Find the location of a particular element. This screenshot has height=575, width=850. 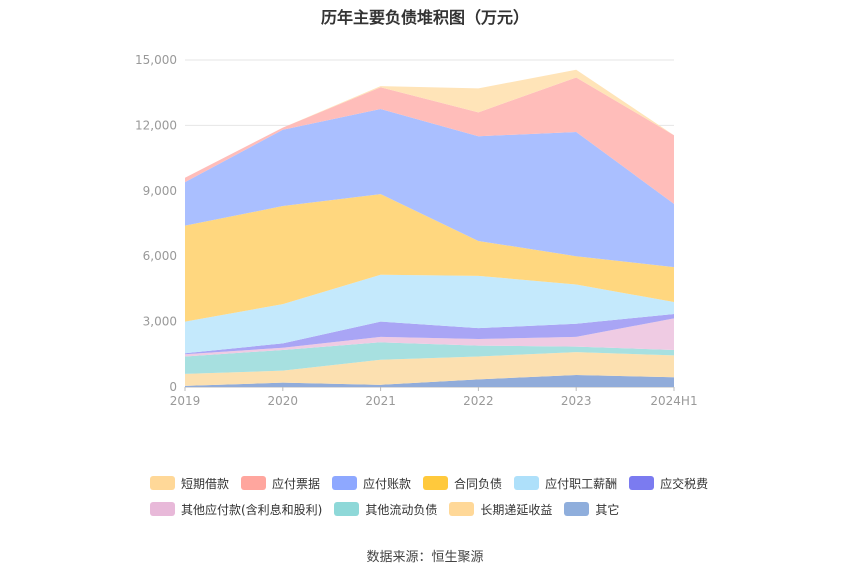

legend-item: 应交税费 is located at coordinates (668, 483).